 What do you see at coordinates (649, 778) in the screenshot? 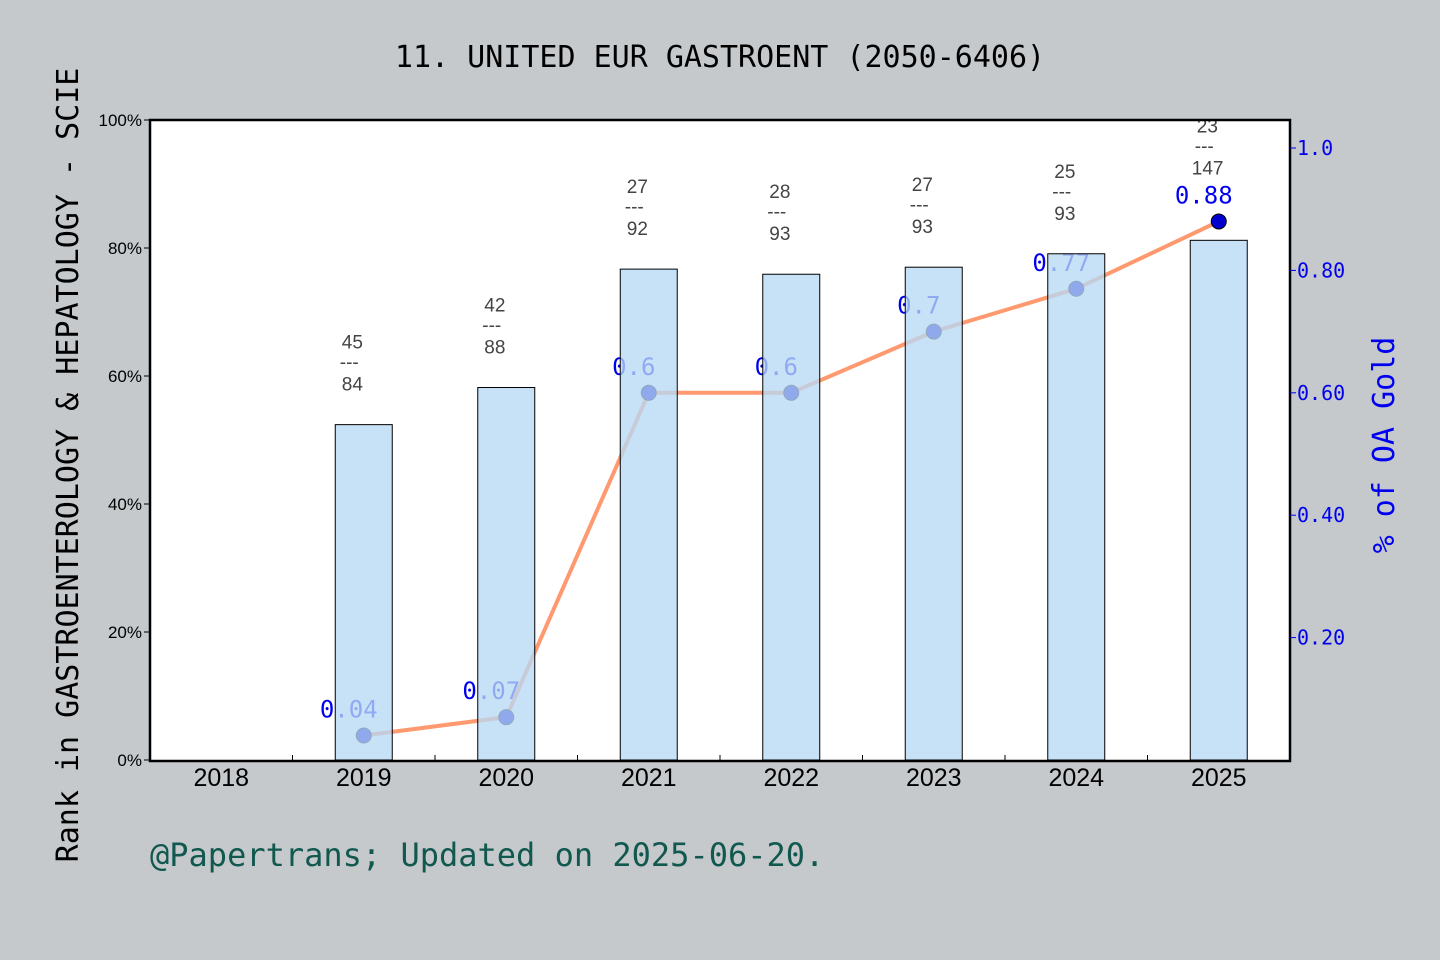
I see `x-tick-label: 2021` at bounding box center [649, 778].